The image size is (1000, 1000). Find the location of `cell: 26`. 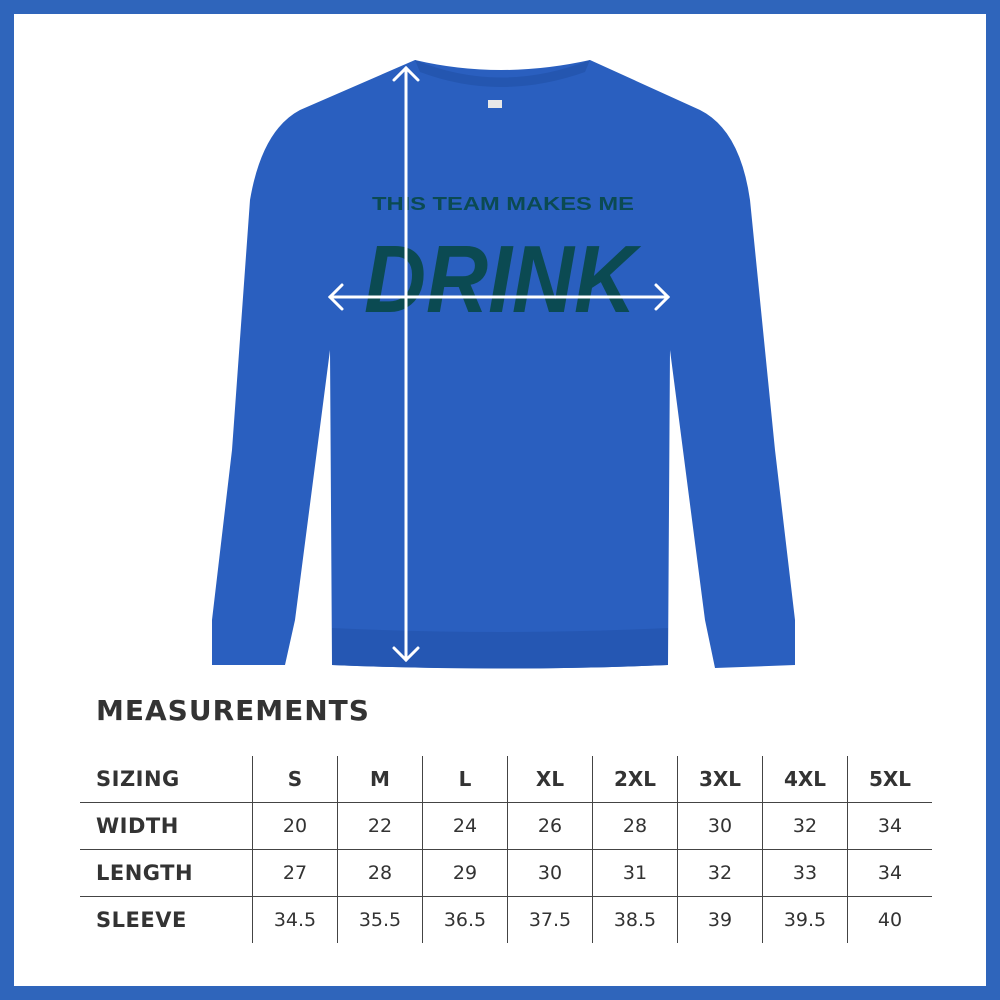

cell: 26 is located at coordinates (550, 826).